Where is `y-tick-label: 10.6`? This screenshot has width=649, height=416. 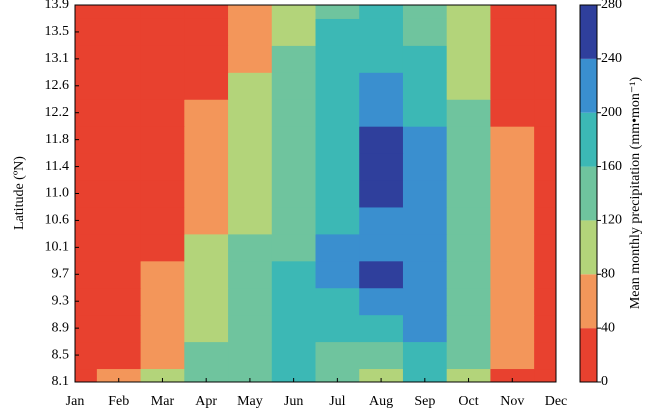
y-tick-label: 10.6 is located at coordinates (57, 220).